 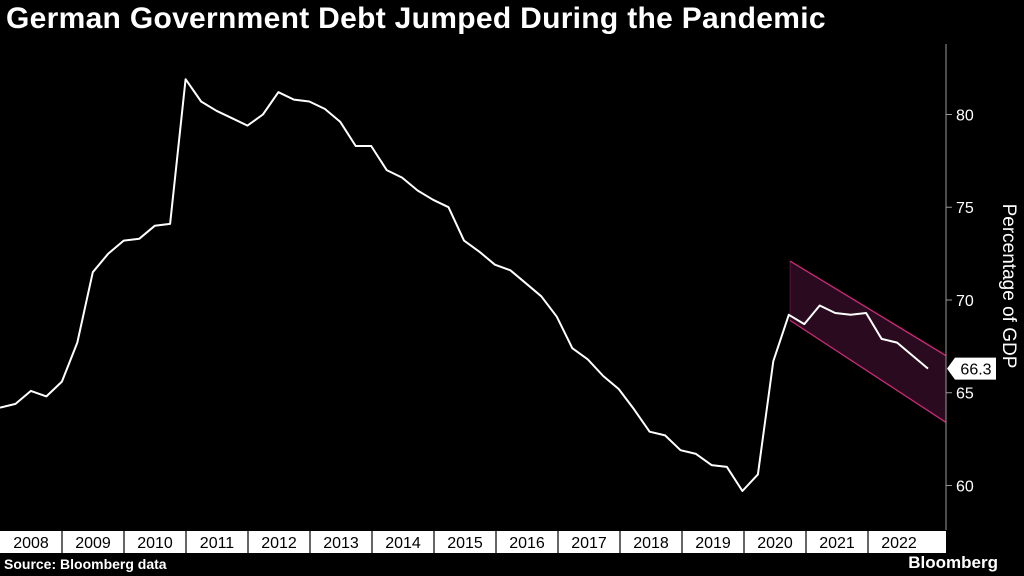 What do you see at coordinates (589, 543) in the screenshot?
I see `x-tick-label: 2017` at bounding box center [589, 543].